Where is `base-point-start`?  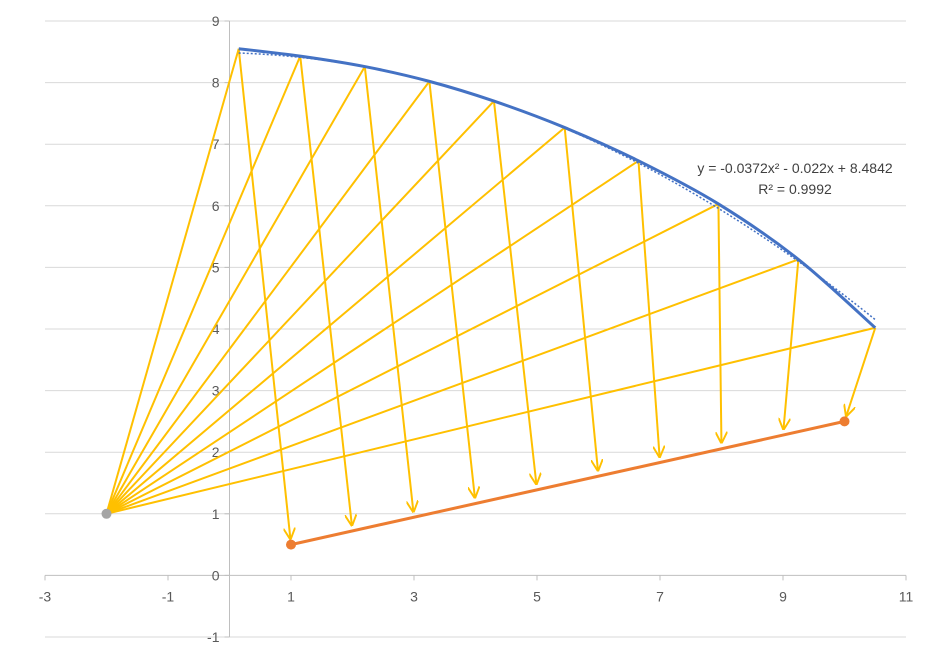
base-point-start is located at coordinates (291, 544).